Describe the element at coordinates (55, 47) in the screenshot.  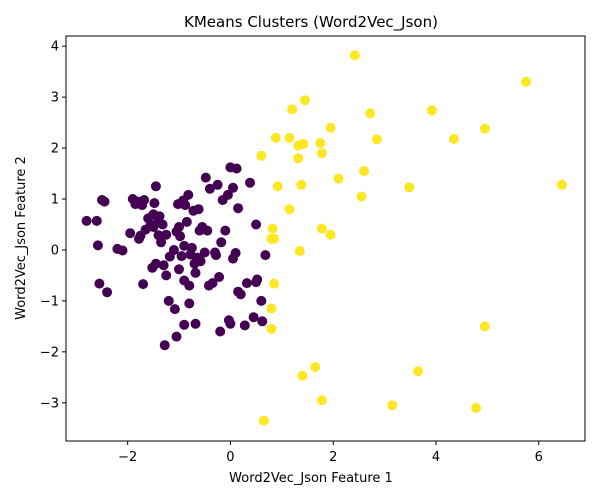
I see `y-tick-label: 4` at that location.